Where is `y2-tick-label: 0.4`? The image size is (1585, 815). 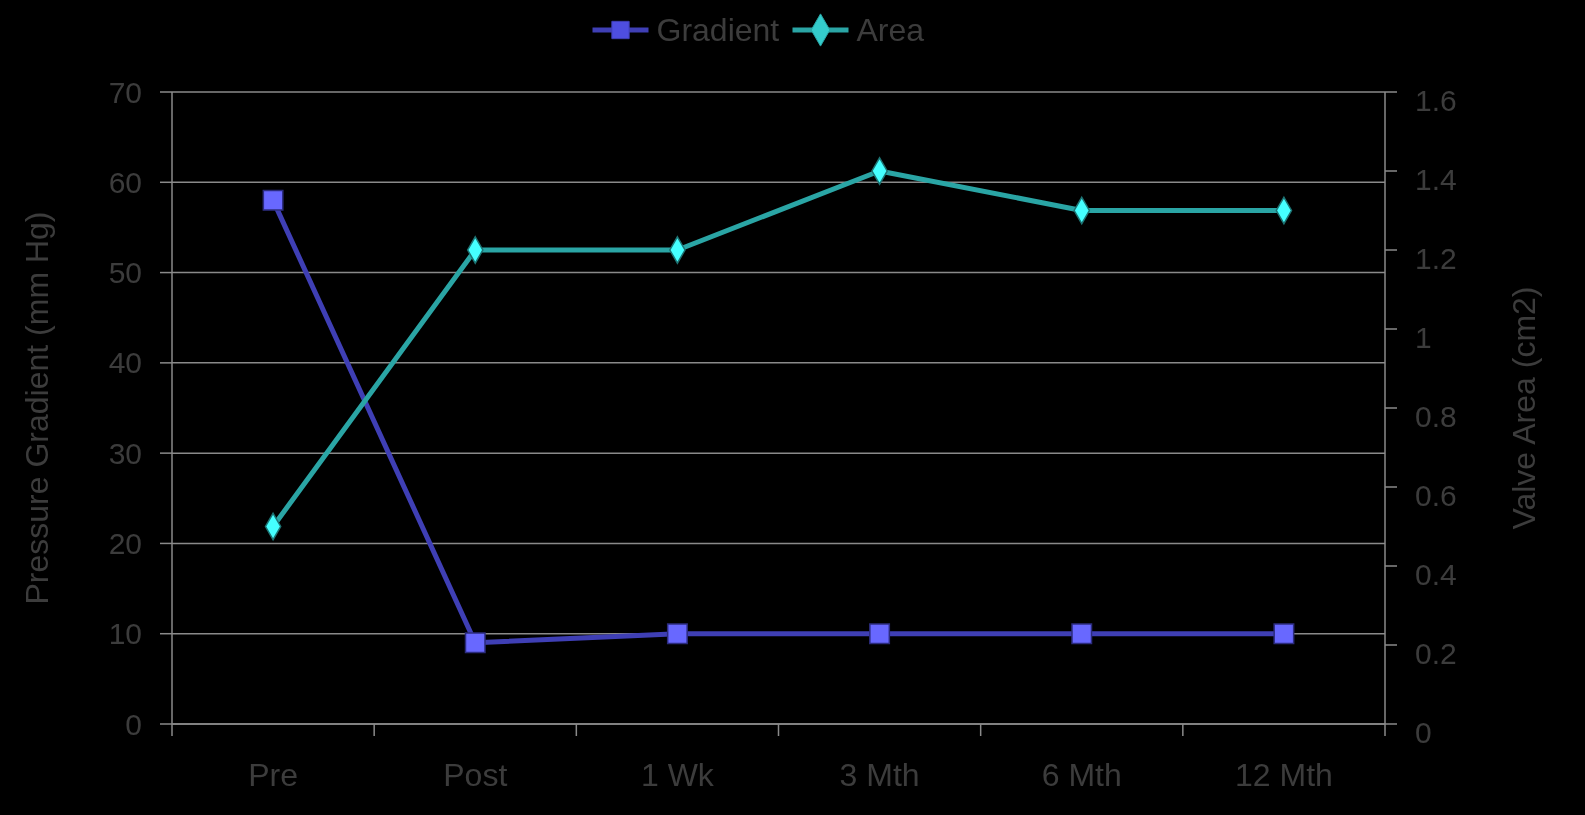 y2-tick-label: 0.4 is located at coordinates (1436, 574).